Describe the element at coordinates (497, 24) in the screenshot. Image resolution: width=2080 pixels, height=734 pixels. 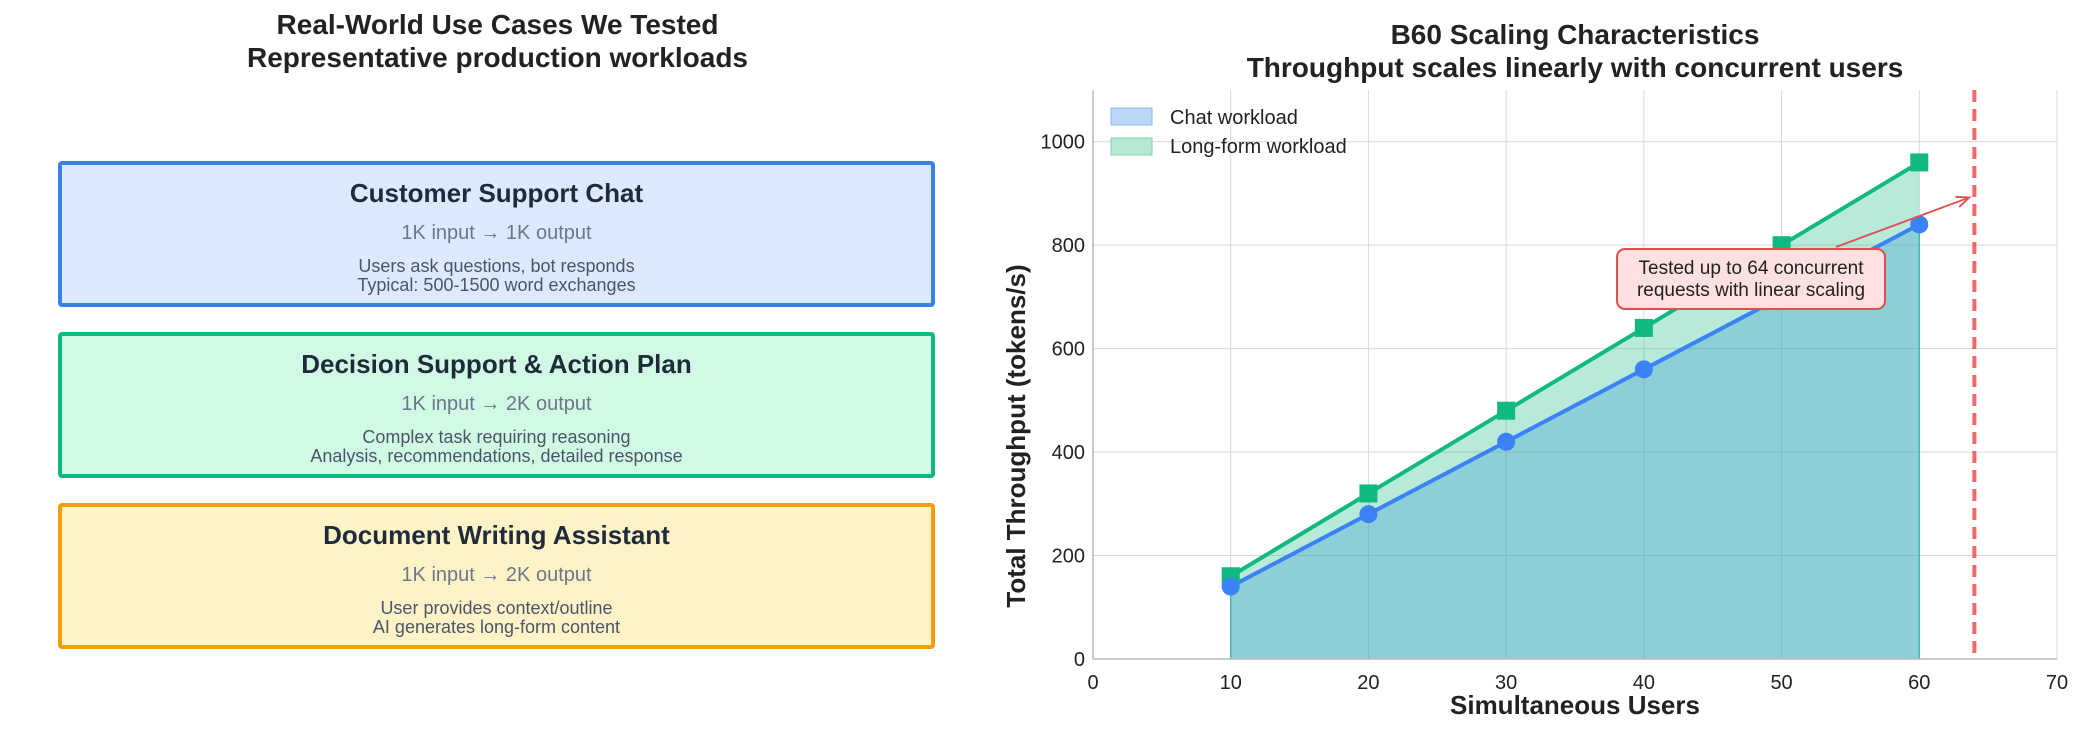
I see `use-cases-title-line1: Real-World Use Cases We Tested` at that location.